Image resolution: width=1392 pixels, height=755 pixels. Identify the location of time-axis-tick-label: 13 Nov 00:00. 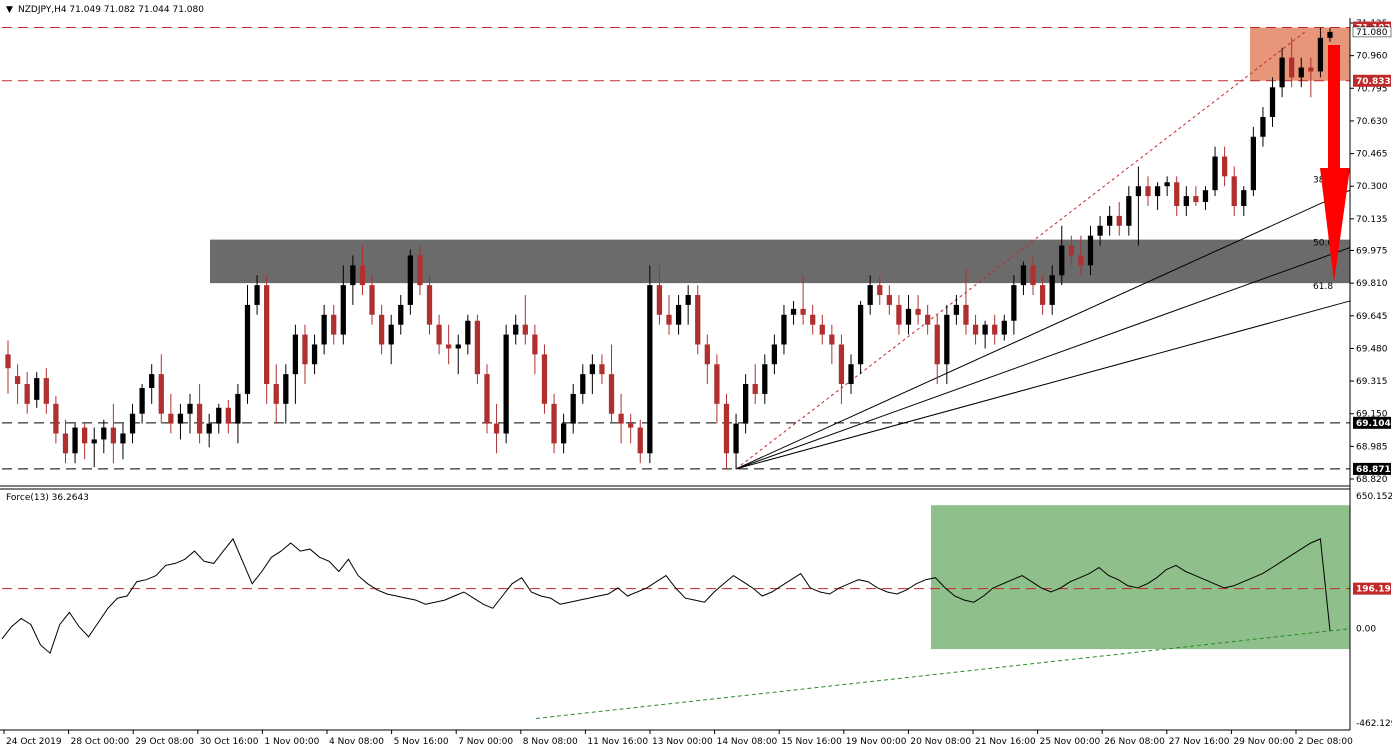
(682, 742).